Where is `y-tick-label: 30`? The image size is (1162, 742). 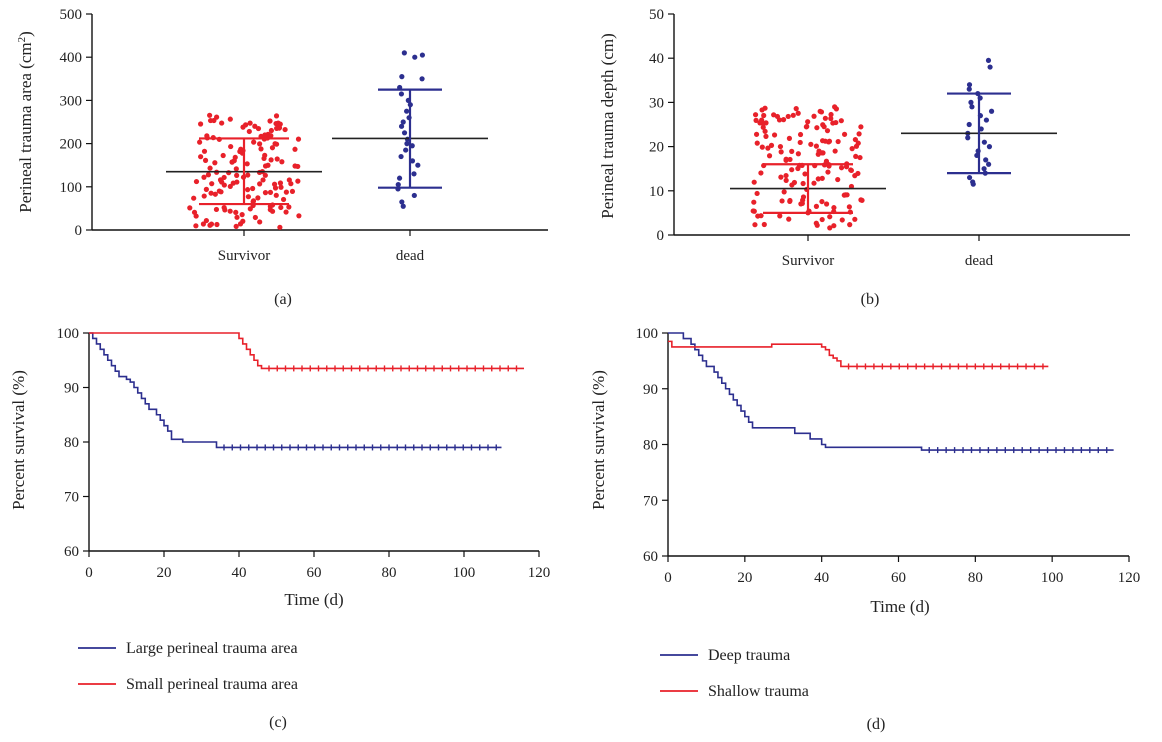
y-tick-label: 30 is located at coordinates (656, 103).